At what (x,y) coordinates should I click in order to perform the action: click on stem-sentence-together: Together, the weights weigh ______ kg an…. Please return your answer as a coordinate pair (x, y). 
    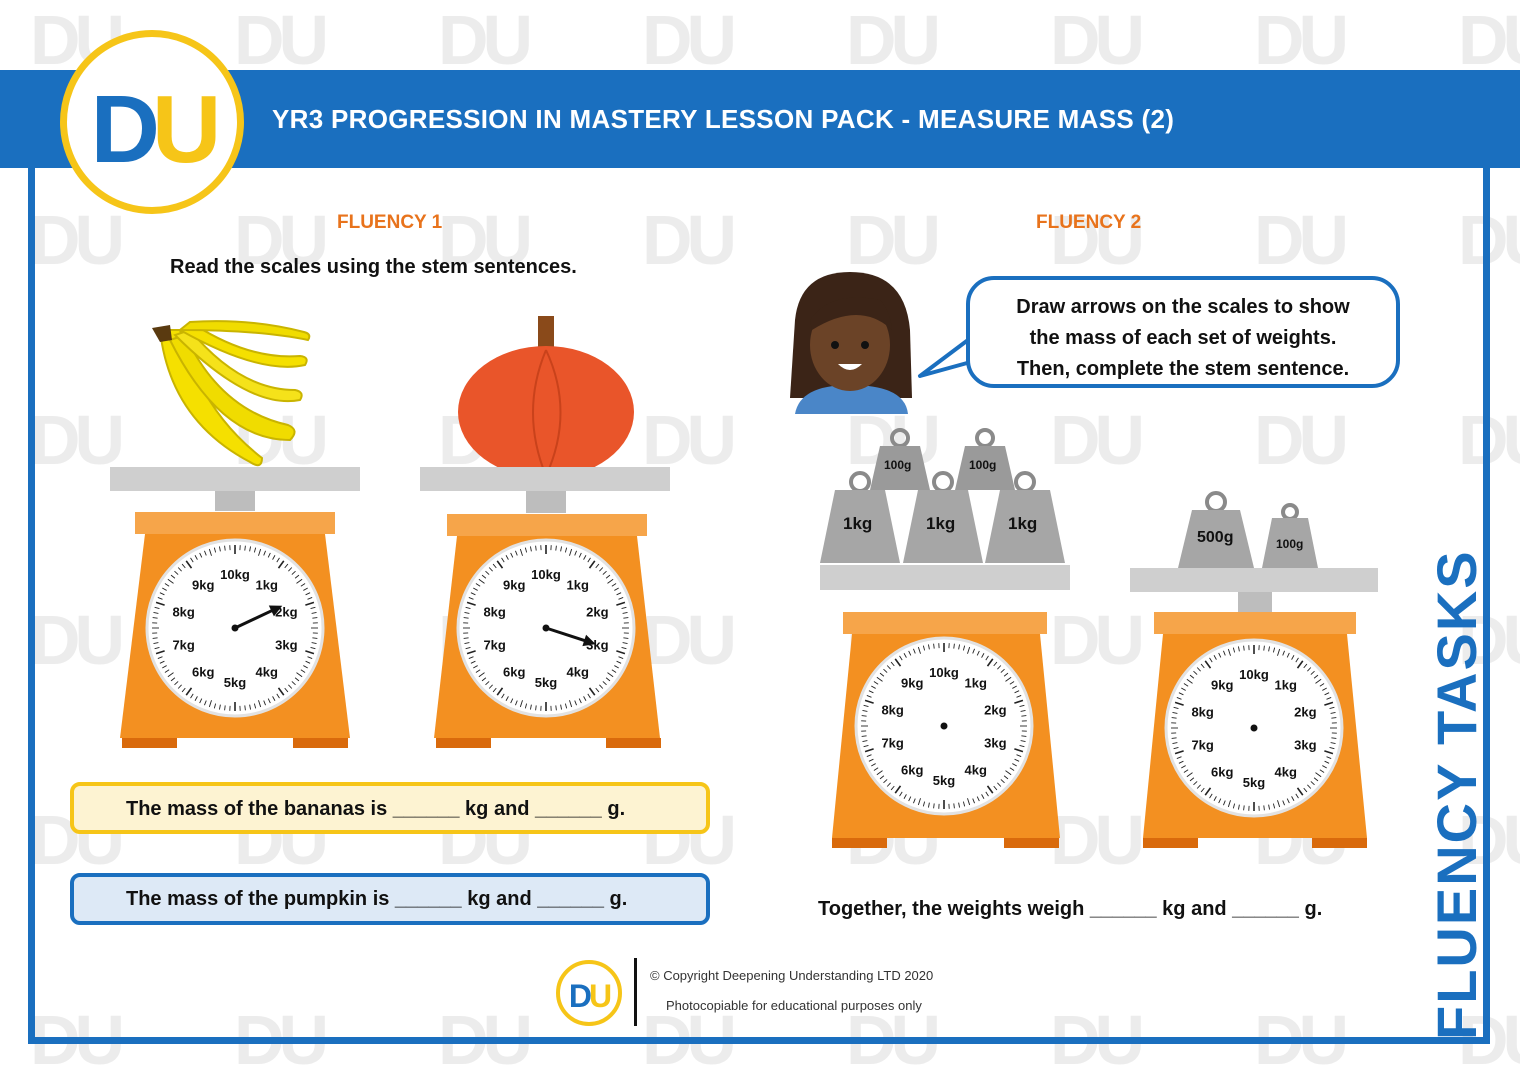
    Looking at the image, I should click on (1070, 909).